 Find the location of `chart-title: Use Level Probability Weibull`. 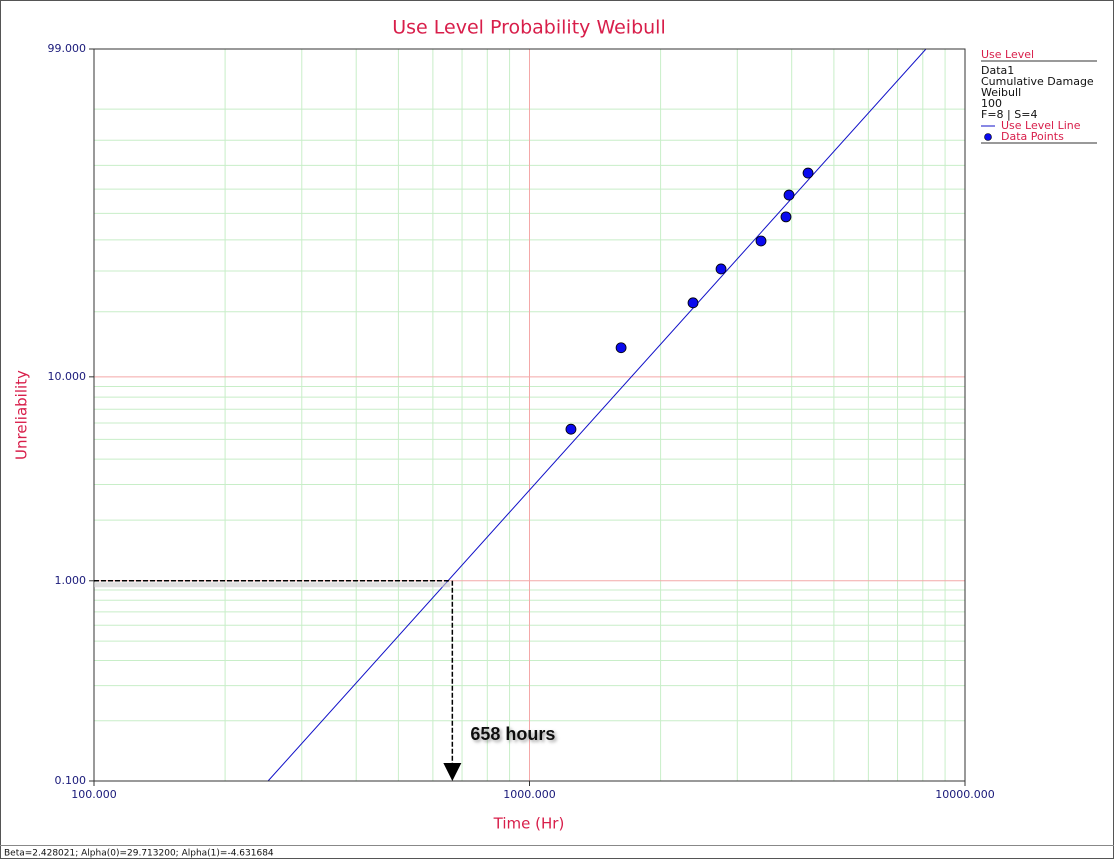

chart-title: Use Level Probability Weibull is located at coordinates (529, 28).